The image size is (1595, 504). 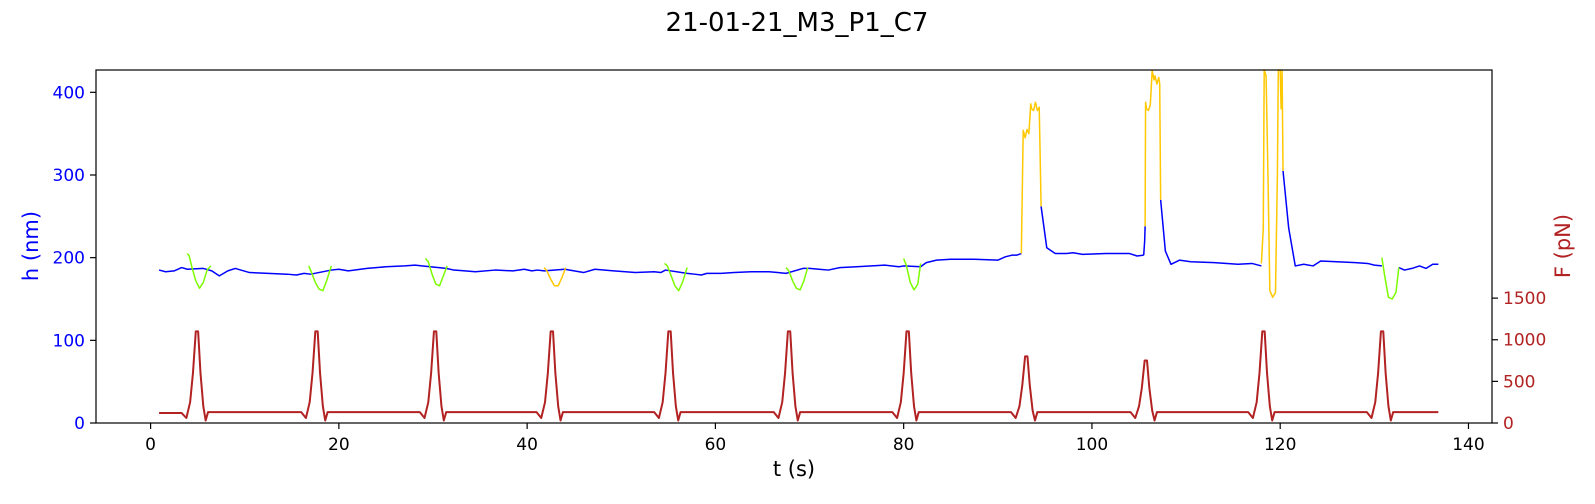 I want to click on x-tick-label: 80, so click(x=904, y=445).